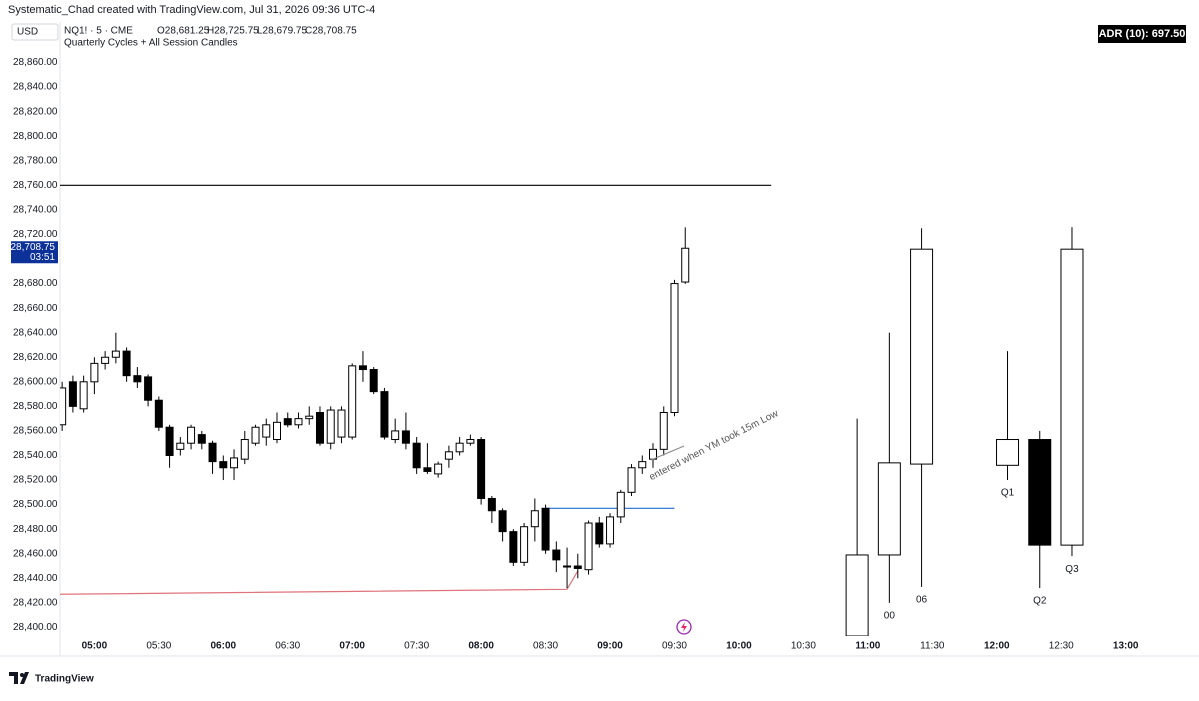  Describe the element at coordinates (1126, 646) in the screenshot. I see `x-tick-label: 13:00` at that location.